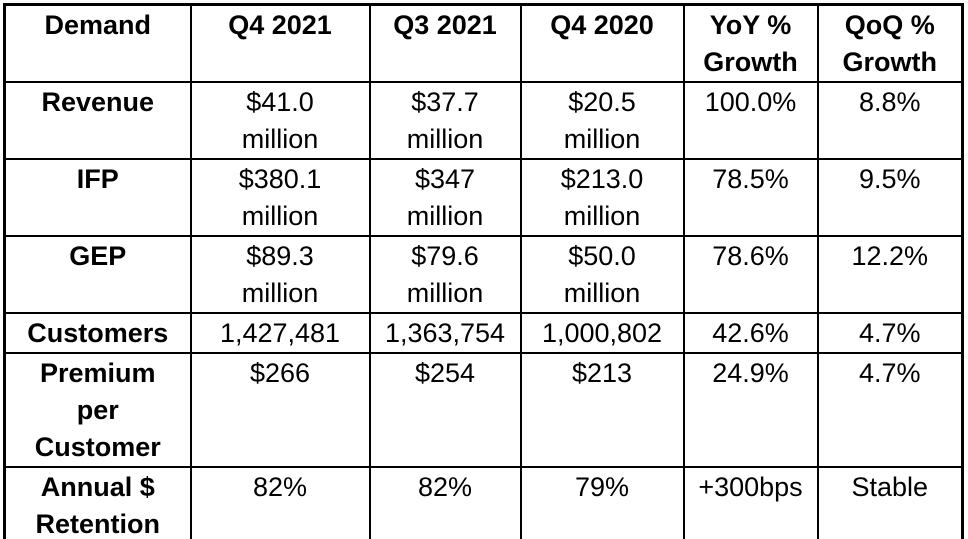 Image resolution: width=968 pixels, height=539 pixels. What do you see at coordinates (445, 43) in the screenshot?
I see `header-q3-2021: Q3 2021` at bounding box center [445, 43].